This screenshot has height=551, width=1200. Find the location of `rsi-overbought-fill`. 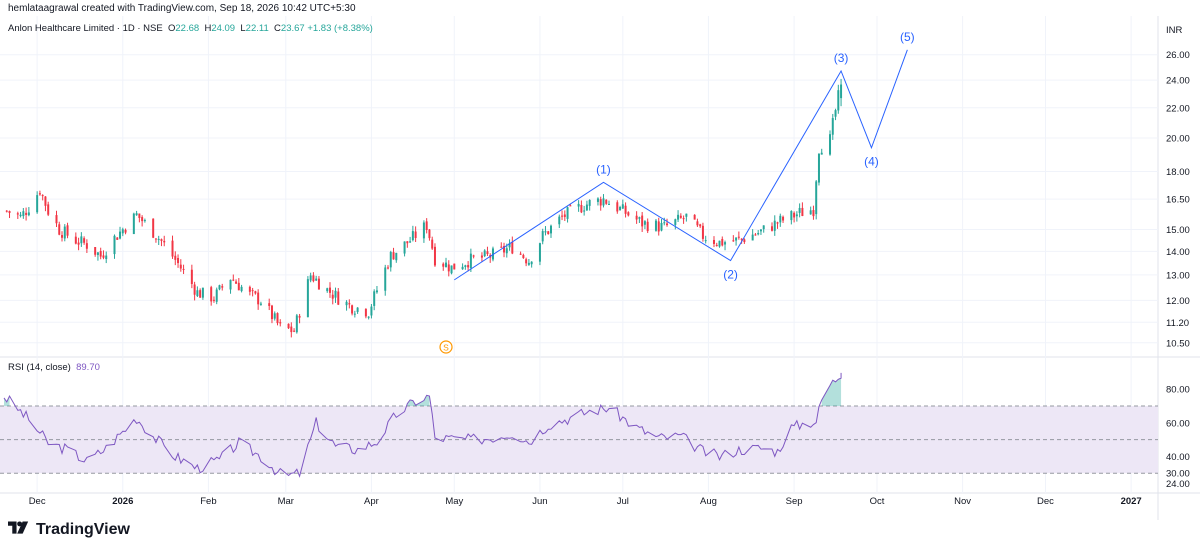

rsi-overbought-fill is located at coordinates (418, 400).